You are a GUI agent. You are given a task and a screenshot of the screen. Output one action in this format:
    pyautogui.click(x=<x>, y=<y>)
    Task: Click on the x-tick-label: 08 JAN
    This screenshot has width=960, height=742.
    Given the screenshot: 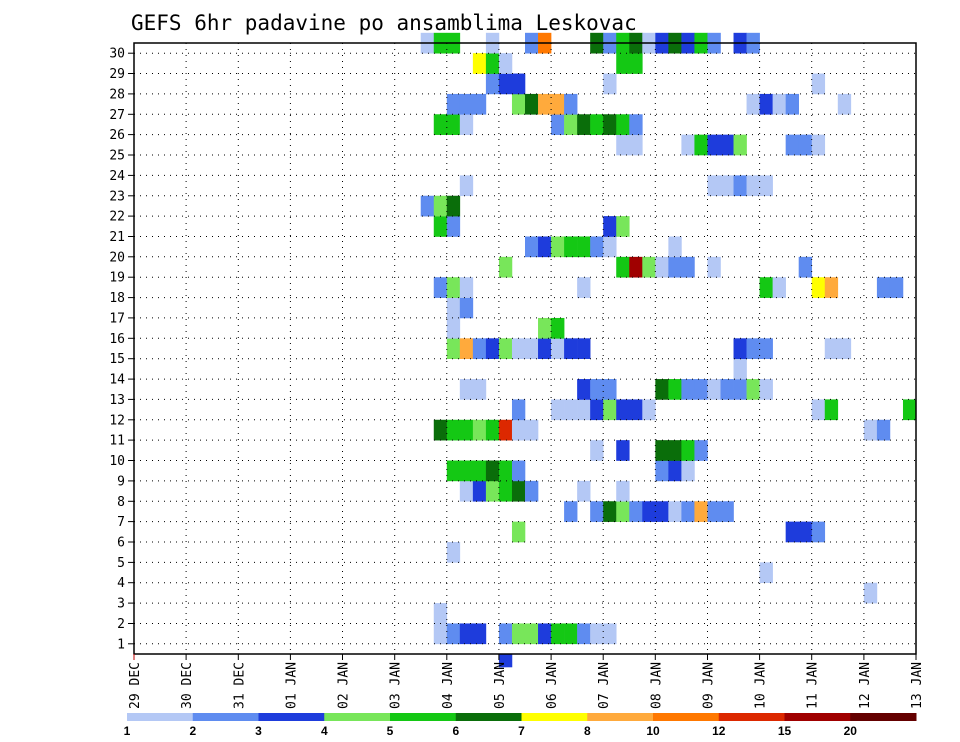 What is the action you would take?
    pyautogui.click(x=656, y=685)
    